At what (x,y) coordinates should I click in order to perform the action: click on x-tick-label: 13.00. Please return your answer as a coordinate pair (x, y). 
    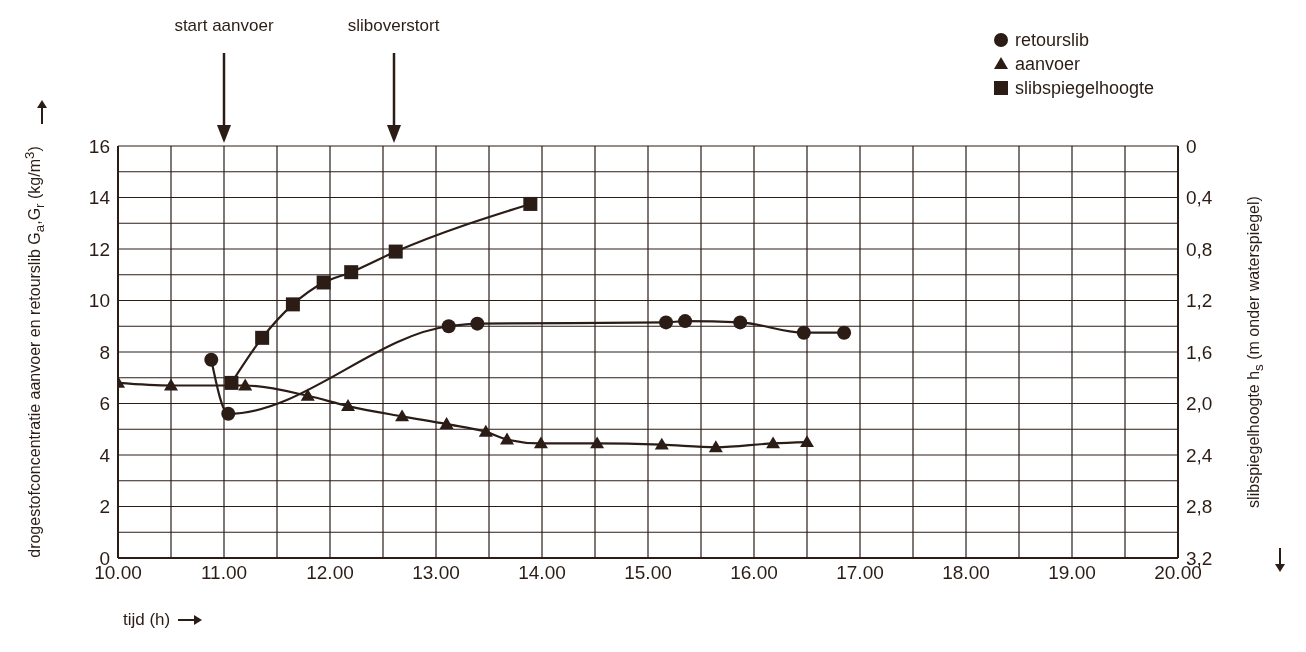
    Looking at the image, I should click on (436, 573).